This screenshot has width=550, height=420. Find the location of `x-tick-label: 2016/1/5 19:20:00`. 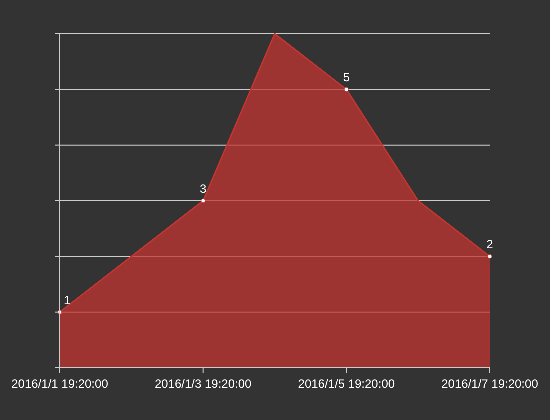

x-tick-label: 2016/1/5 19:20:00 is located at coordinates (347, 384).